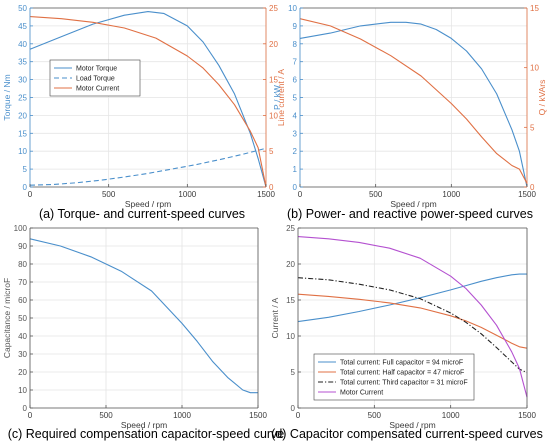 The image size is (550, 445). I want to click on legend-box, so click(394, 377).